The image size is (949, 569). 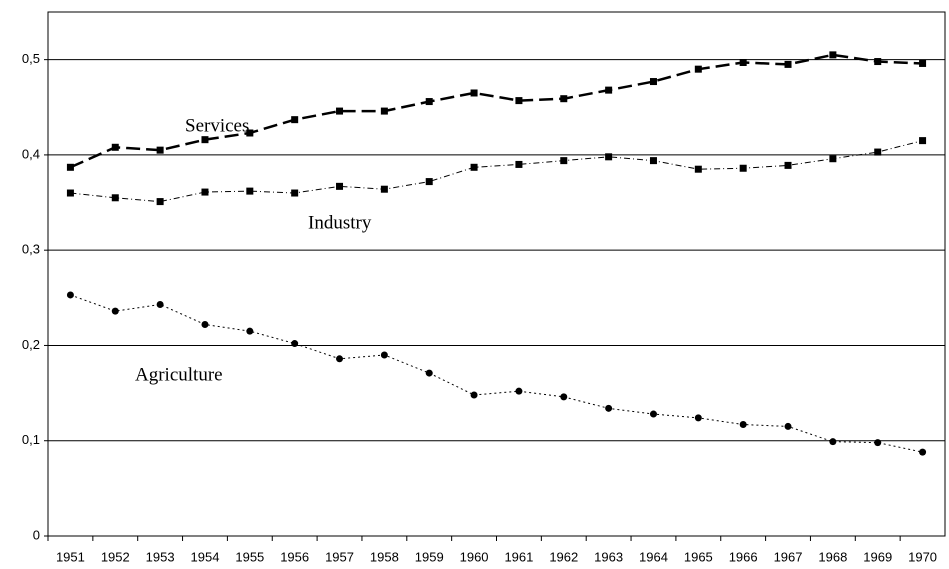 What do you see at coordinates (653, 556) in the screenshot?
I see `x-tick-label: 1964` at bounding box center [653, 556].